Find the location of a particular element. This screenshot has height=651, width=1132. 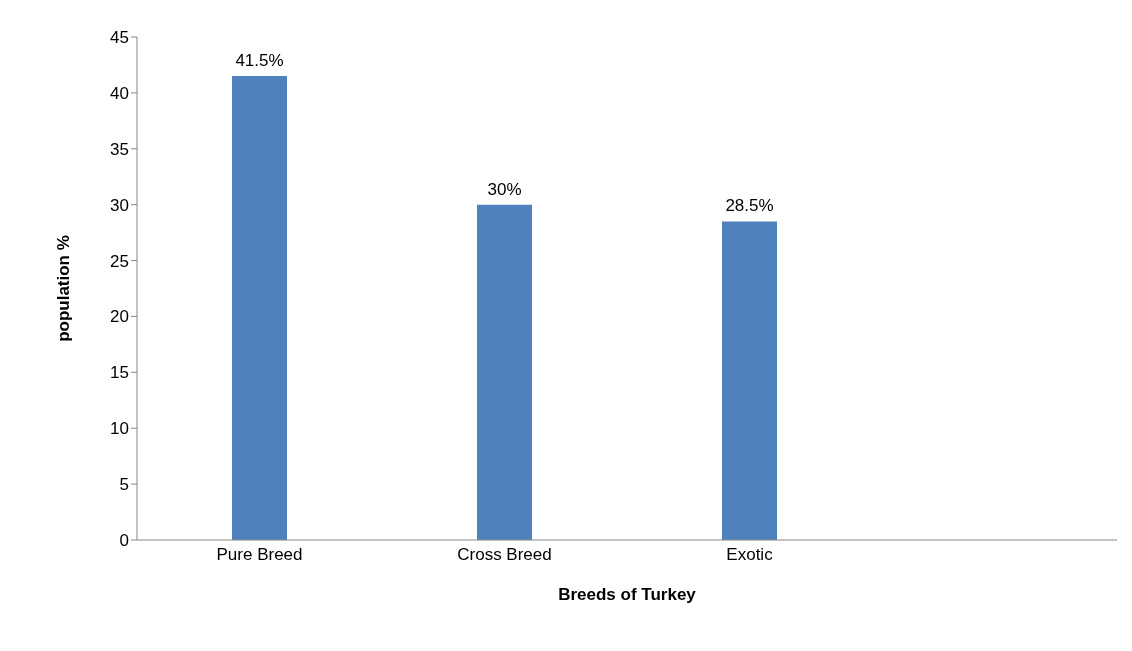

y-tick-label: 30 is located at coordinates (119, 205).